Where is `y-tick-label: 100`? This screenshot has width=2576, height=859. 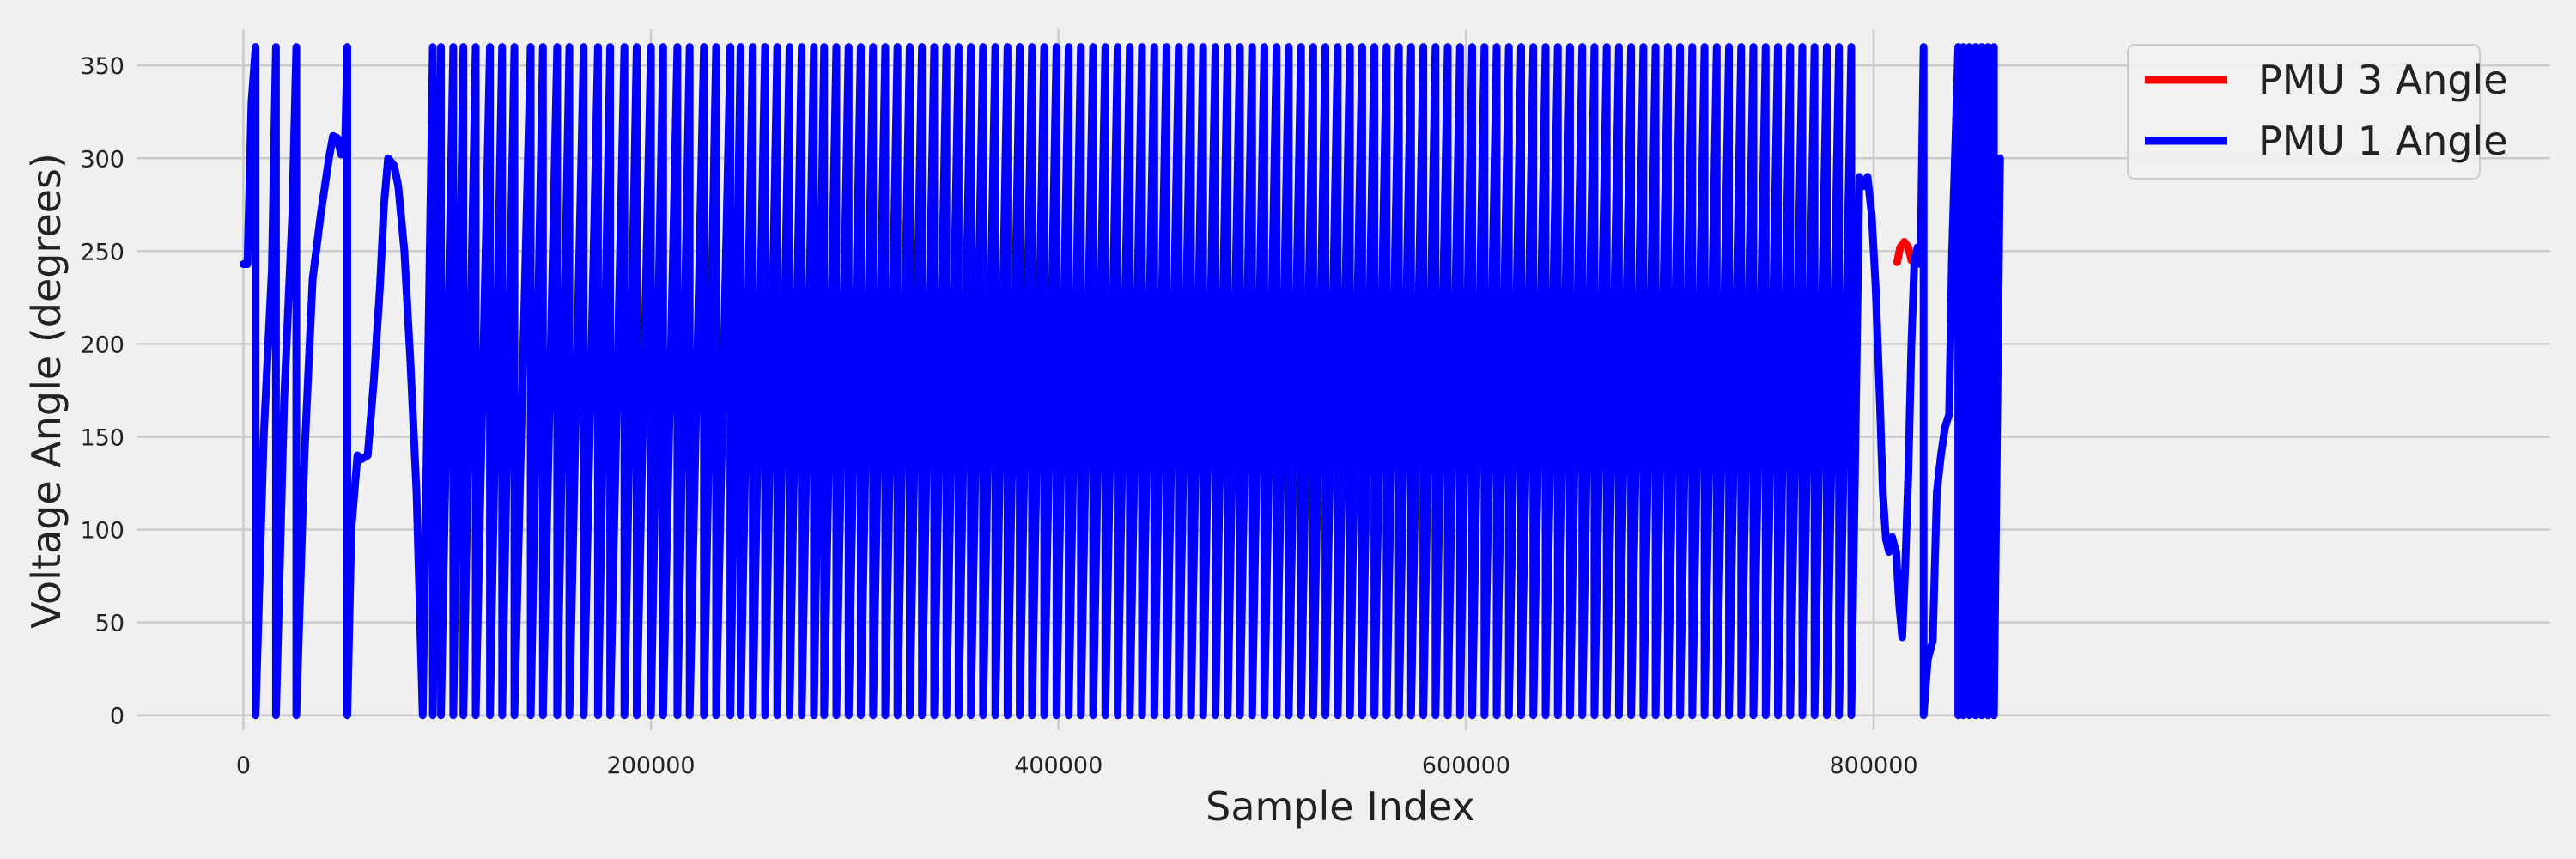
y-tick-label: 100 is located at coordinates (102, 531).